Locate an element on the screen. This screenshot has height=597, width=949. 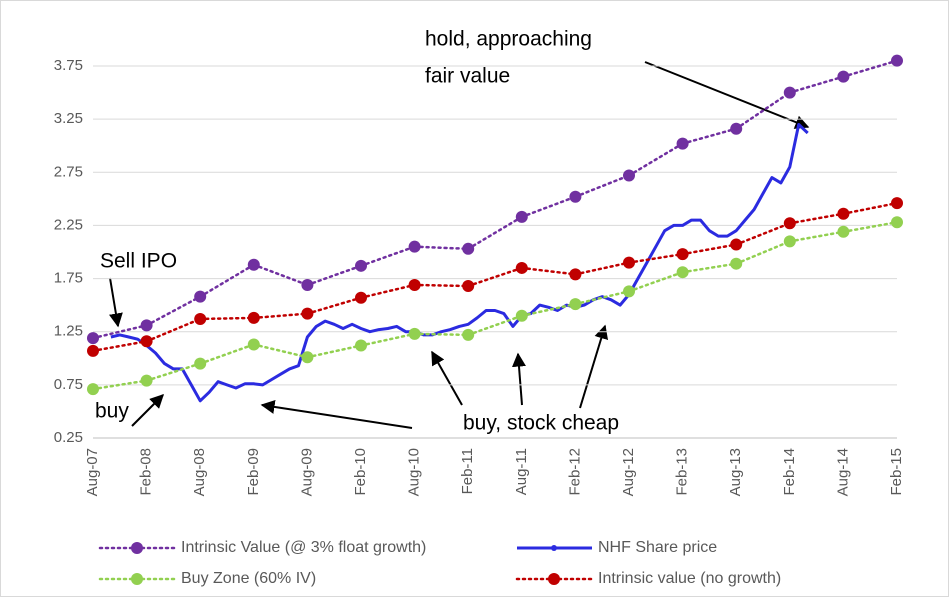
x-tick-label: Aug-12 is located at coordinates (628, 472).